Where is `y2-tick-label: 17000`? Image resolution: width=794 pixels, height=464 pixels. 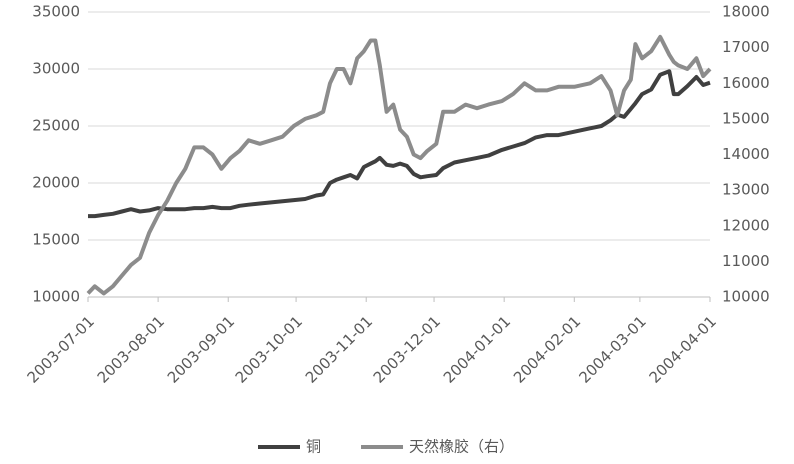 y2-tick-label: 17000 is located at coordinates (746, 47).